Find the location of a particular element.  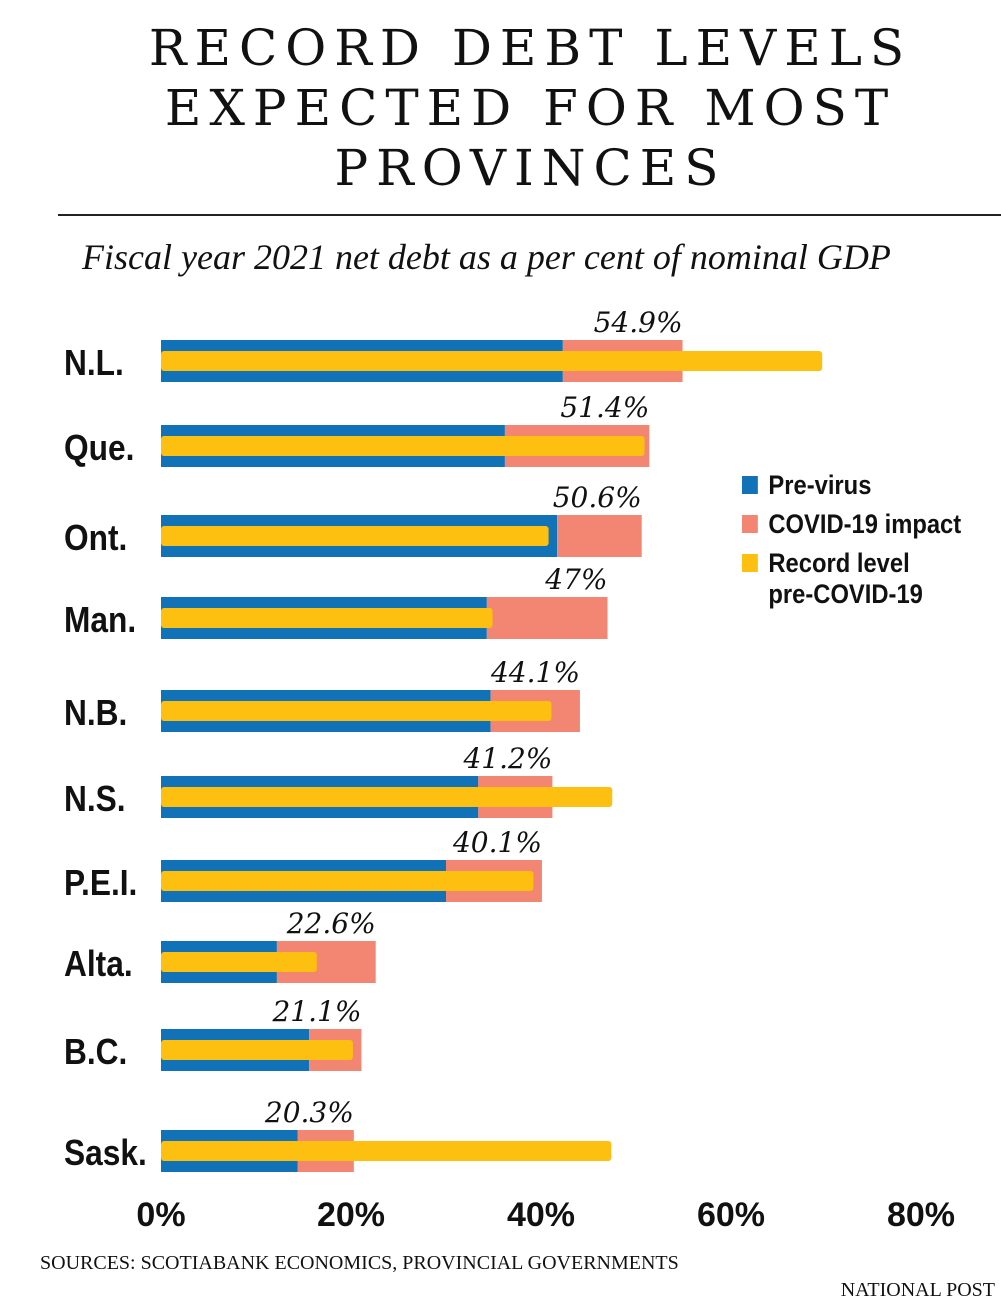

legend-item-record: Record level pre-COVID-19 is located at coordinates (851, 579).